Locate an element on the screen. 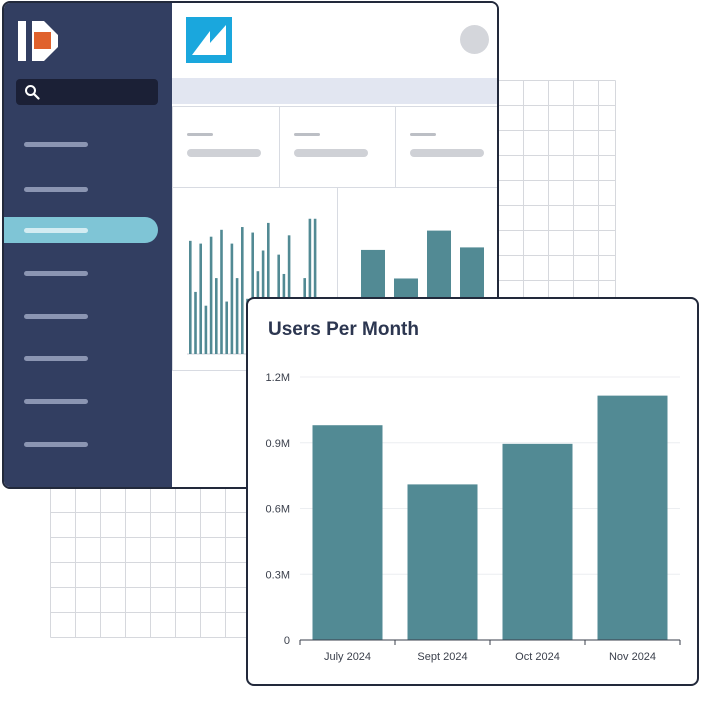  brand-glyph-icon is located at coordinates (209, 40).